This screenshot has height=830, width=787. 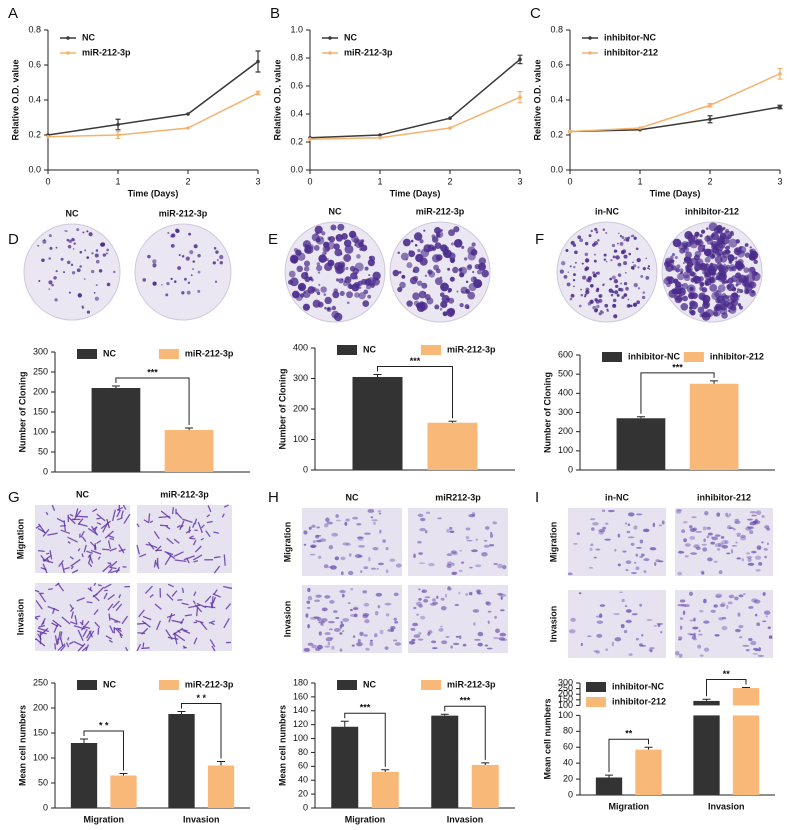 What do you see at coordinates (677, 367) in the screenshot?
I see `significance-label: ***` at bounding box center [677, 367].